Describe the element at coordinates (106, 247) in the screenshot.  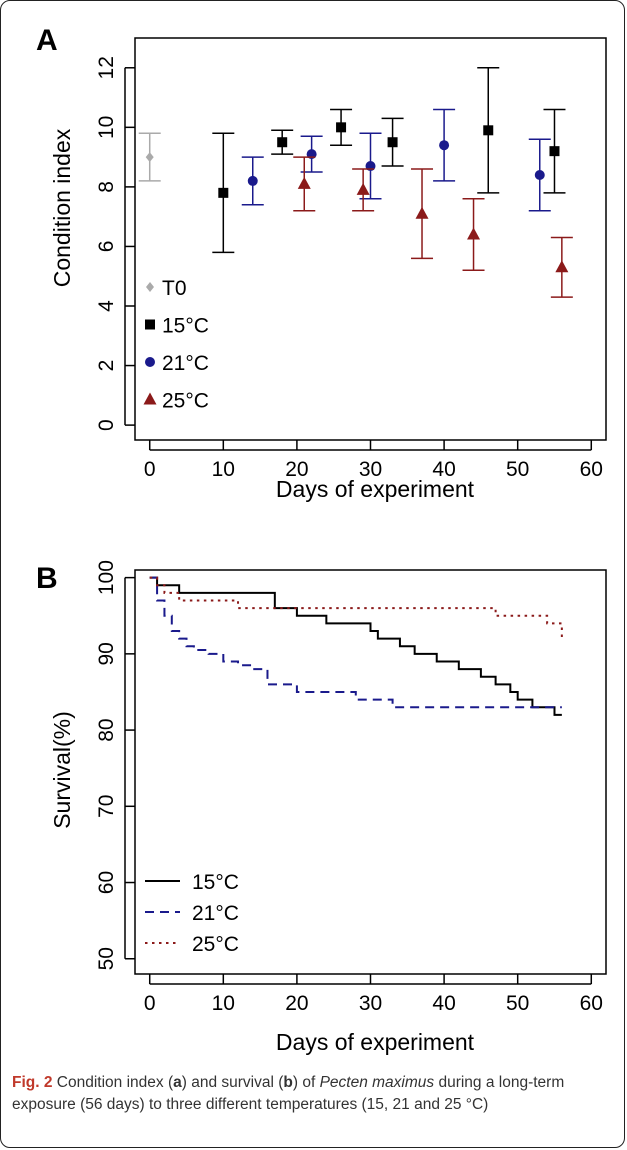
I see `y-tick-label-a: 6` at that location.